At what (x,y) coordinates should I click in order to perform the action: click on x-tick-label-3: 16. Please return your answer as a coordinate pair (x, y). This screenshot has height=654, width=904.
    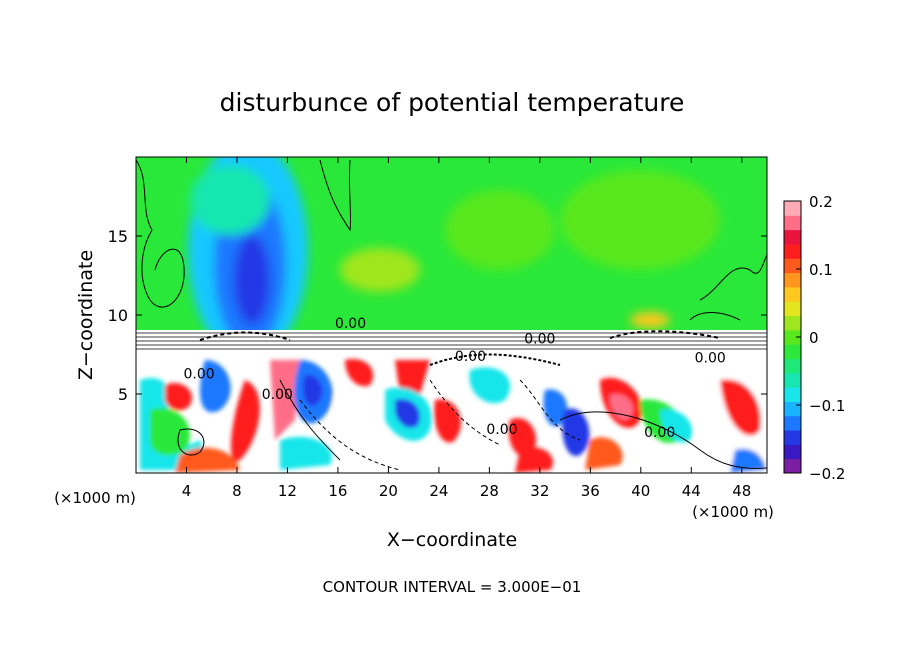
    Looking at the image, I should click on (337, 491).